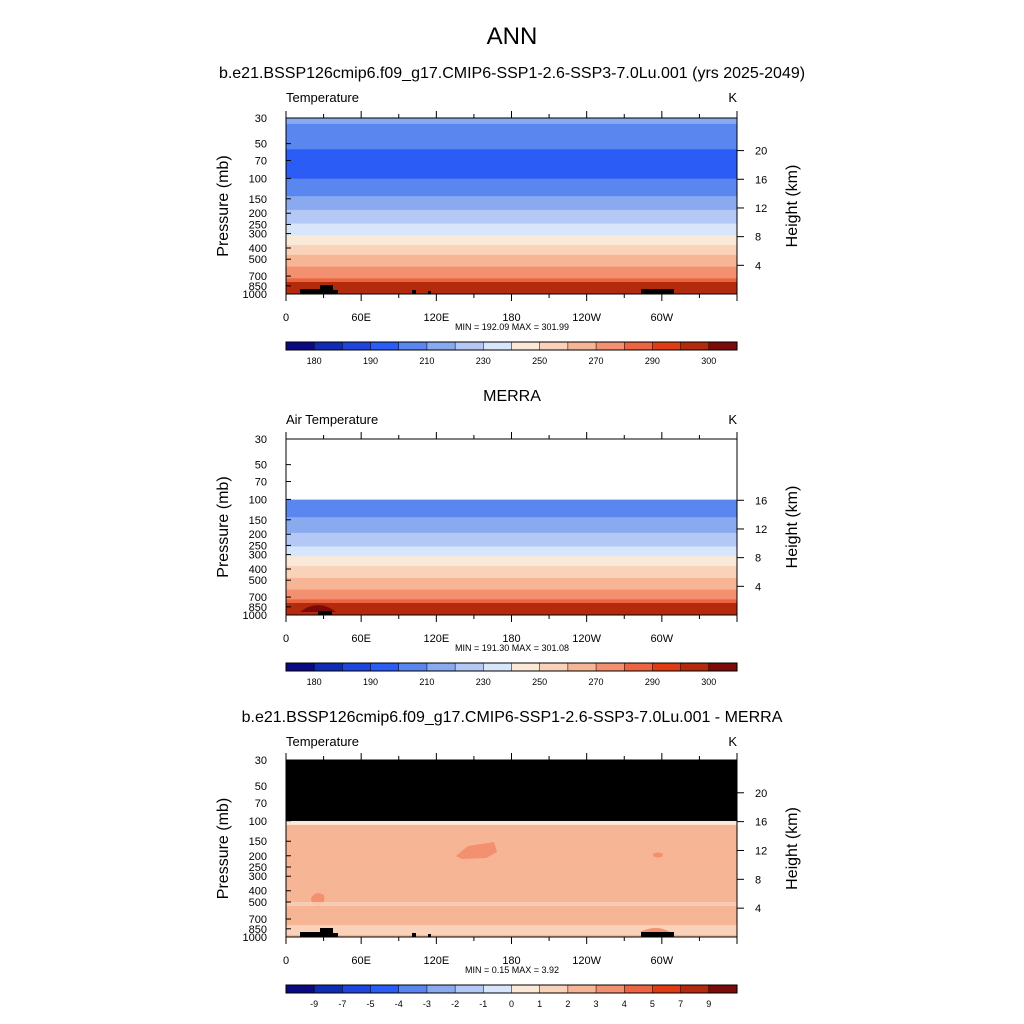 The width and height of the screenshot is (1024, 1024). Describe the element at coordinates (596, 1004) in the screenshot. I see `colorbar-label: 3` at that location.